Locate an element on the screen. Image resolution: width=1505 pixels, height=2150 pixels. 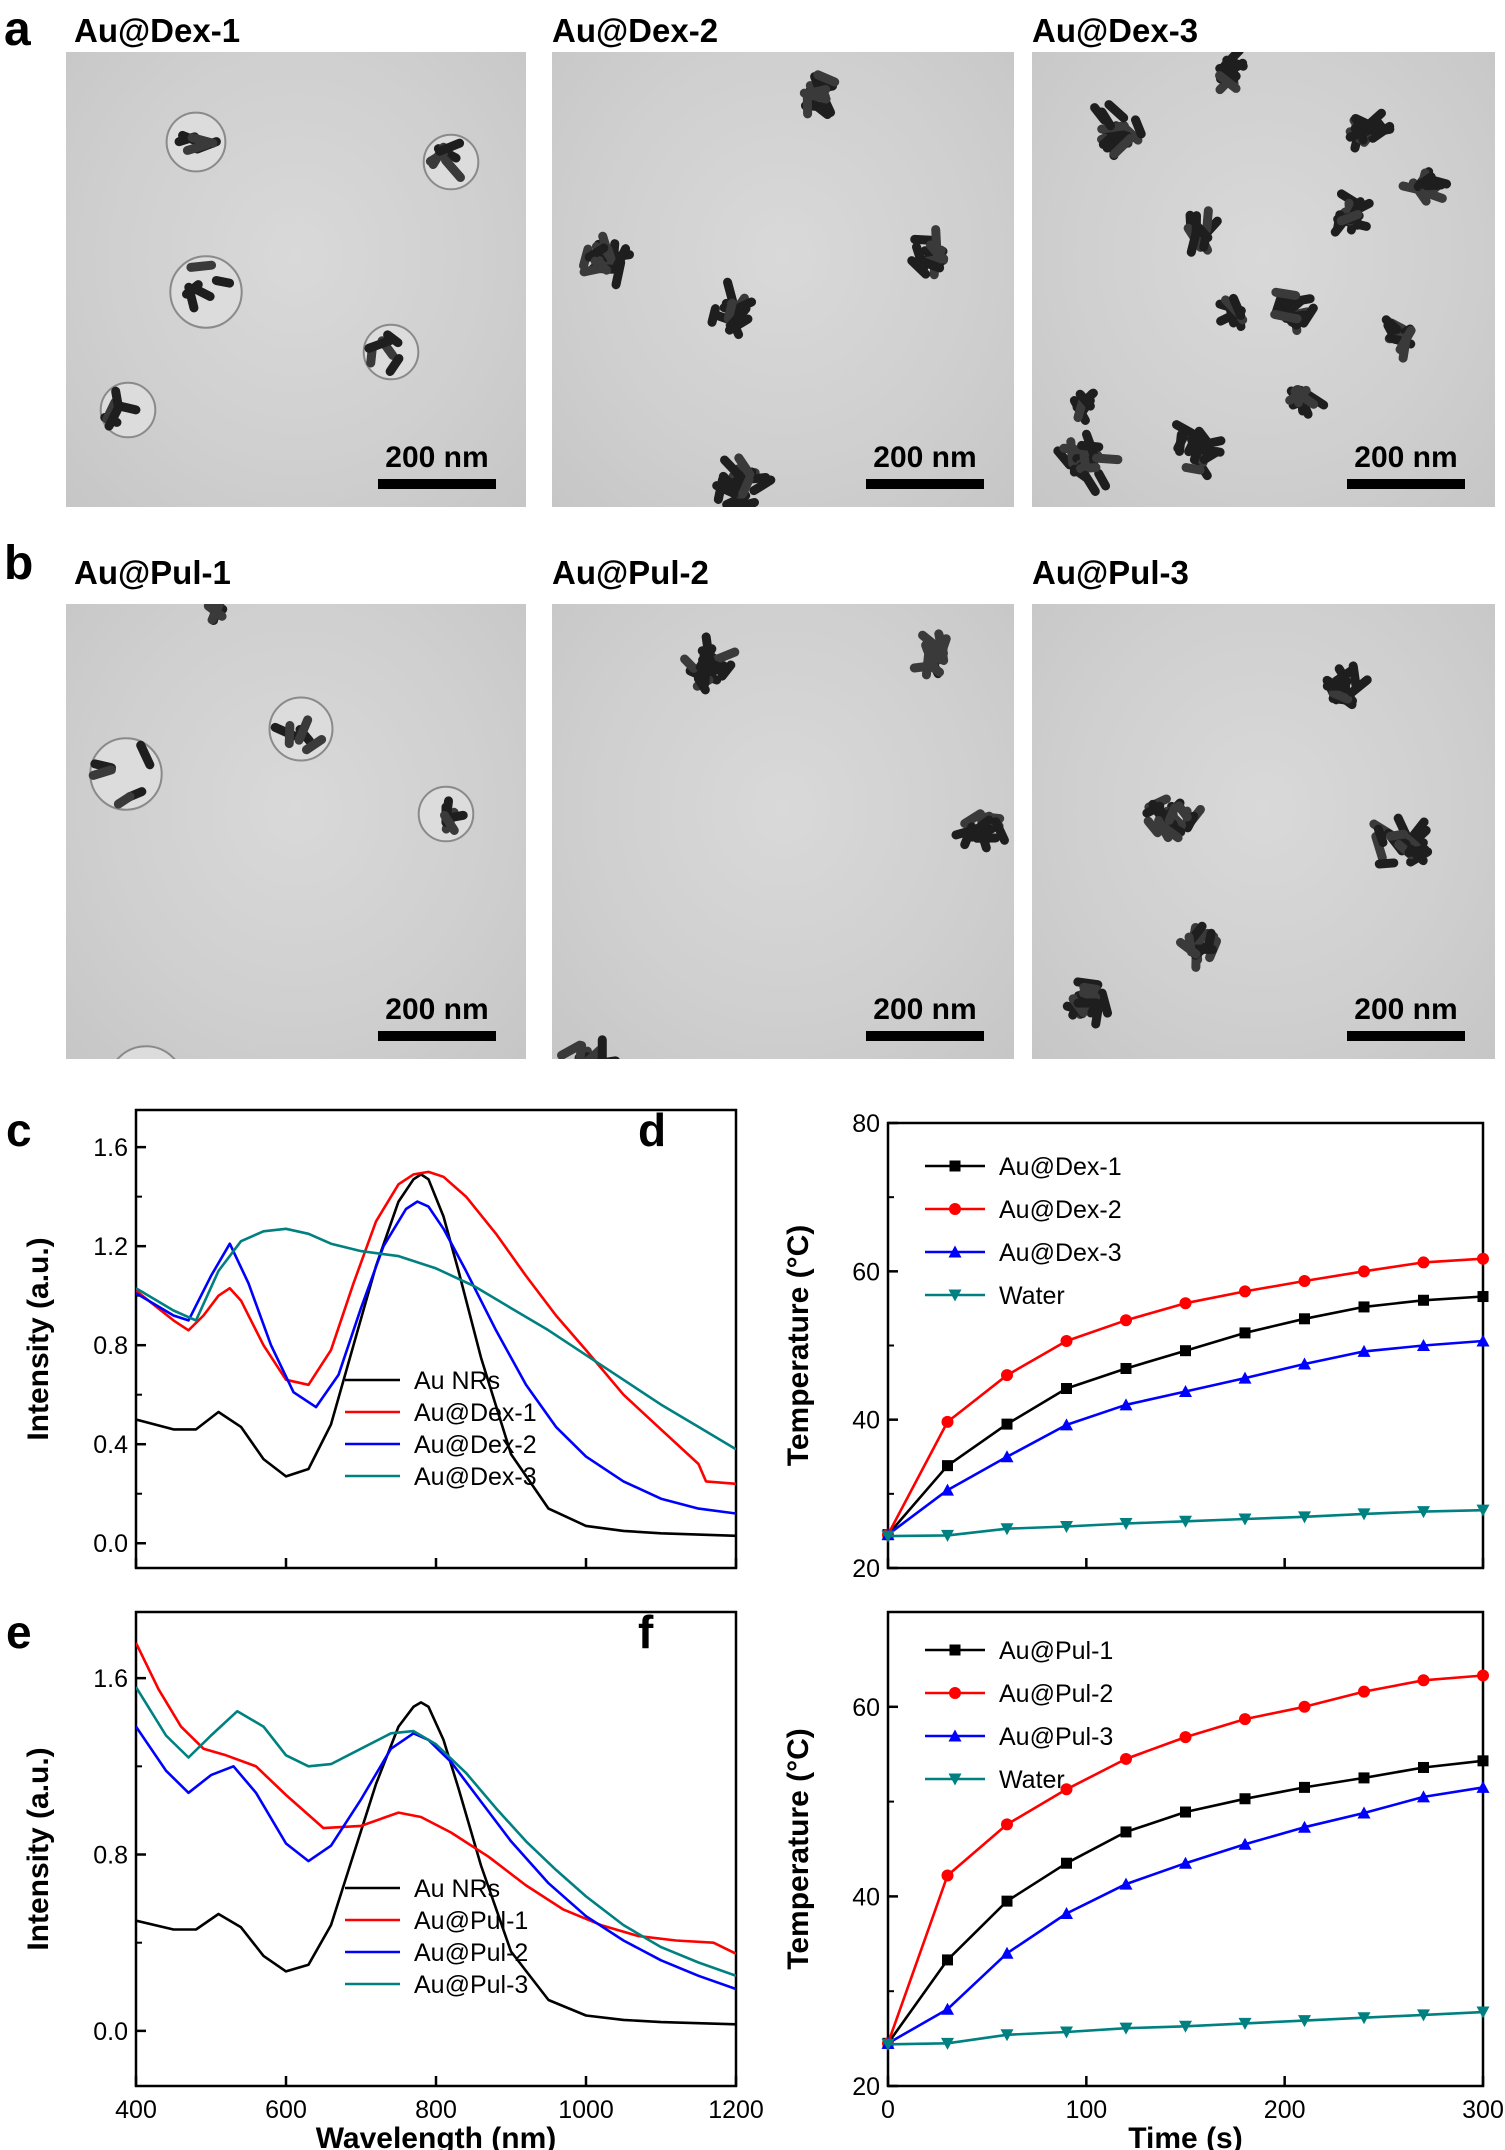
x-tick-label: 1200 is located at coordinates (736, 2110).